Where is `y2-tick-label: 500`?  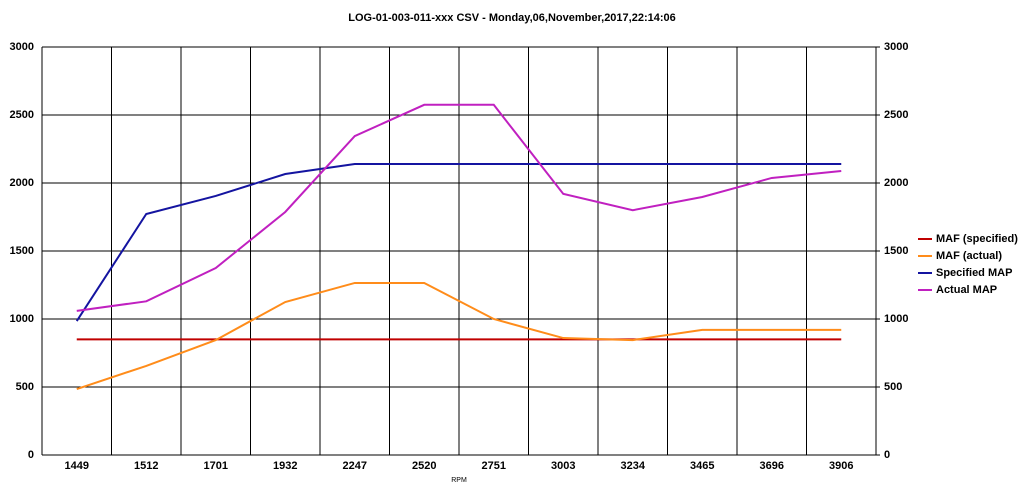 y2-tick-label: 500 is located at coordinates (893, 387).